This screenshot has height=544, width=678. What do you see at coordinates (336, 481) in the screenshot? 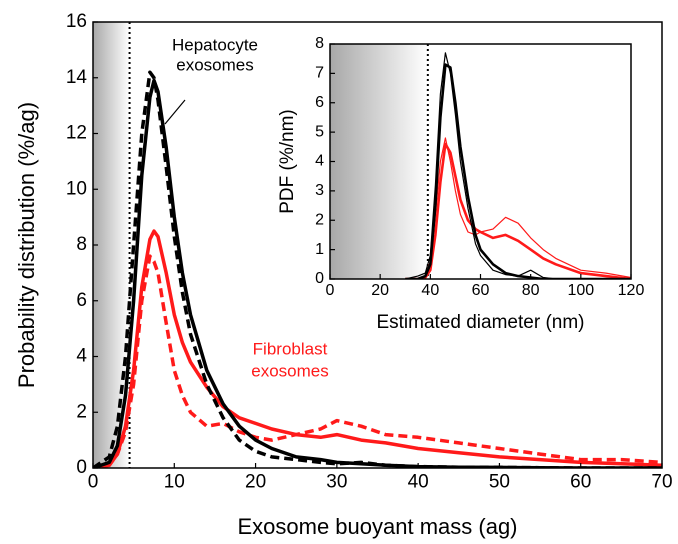
I see `x-tick-label: 30` at bounding box center [336, 481].